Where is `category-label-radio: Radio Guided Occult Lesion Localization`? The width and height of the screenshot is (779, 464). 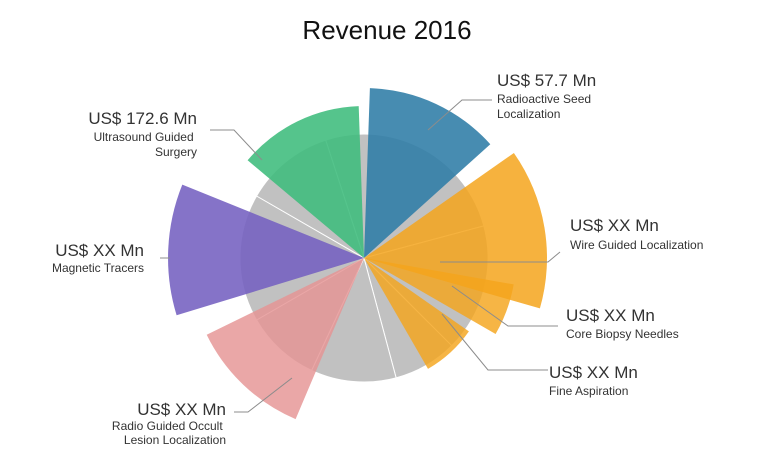 category-label-radio: Radio Guided Occult Lesion Localization is located at coordinates (169, 433).